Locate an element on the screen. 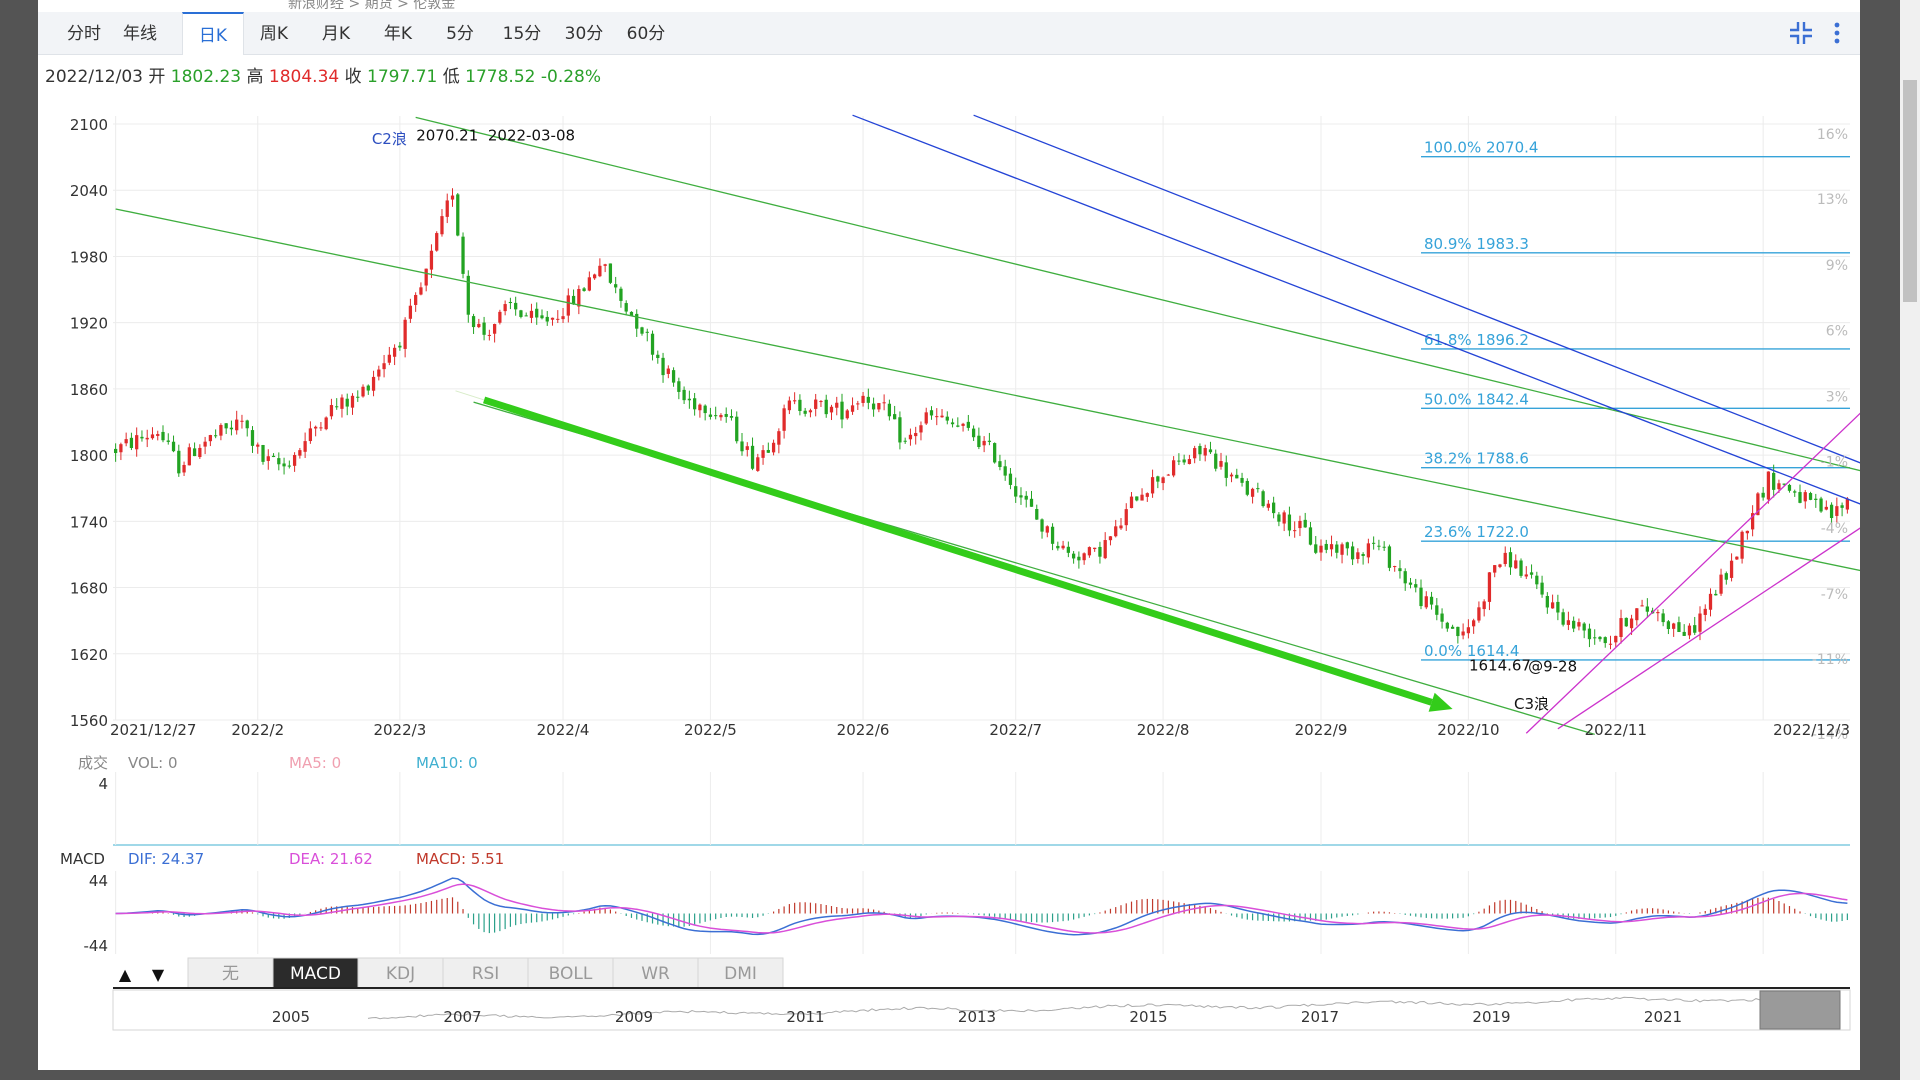 The width and height of the screenshot is (1920, 1080). indicator-tab-3: RSI is located at coordinates (486, 974).